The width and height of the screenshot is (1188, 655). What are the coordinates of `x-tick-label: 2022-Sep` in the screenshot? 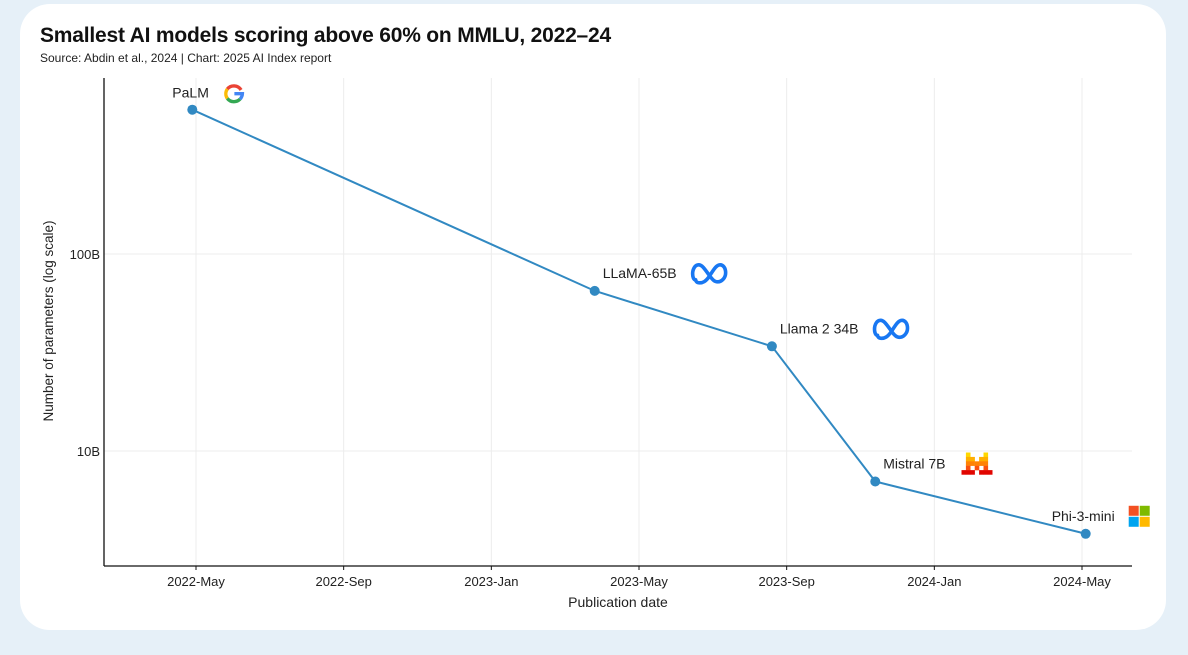 It's located at (343, 581).